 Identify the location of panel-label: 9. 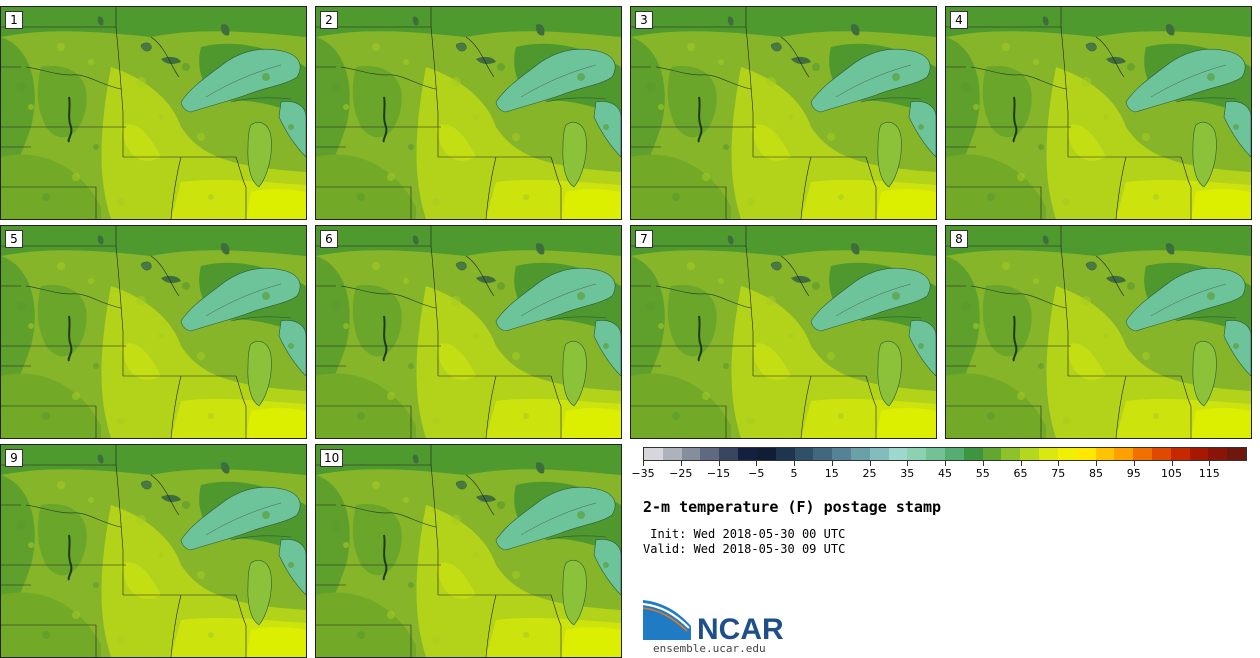
(14, 458).